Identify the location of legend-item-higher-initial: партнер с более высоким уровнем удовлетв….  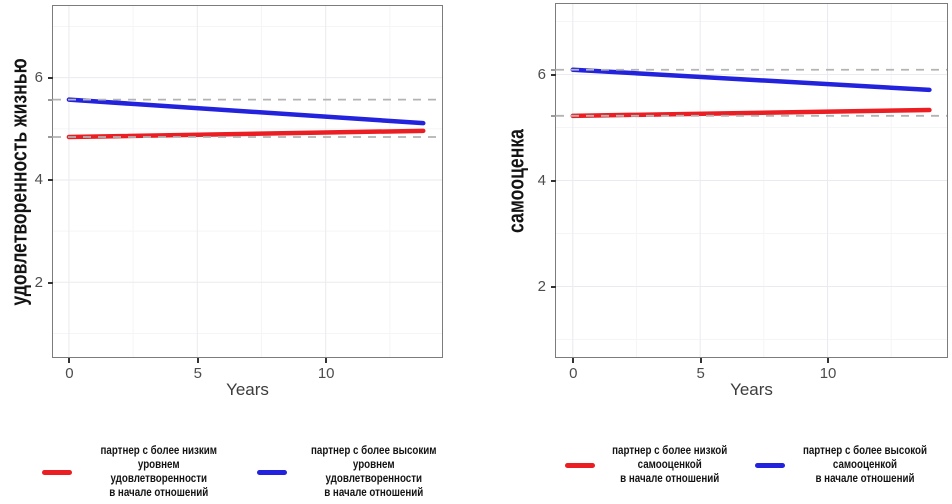
(355, 472).